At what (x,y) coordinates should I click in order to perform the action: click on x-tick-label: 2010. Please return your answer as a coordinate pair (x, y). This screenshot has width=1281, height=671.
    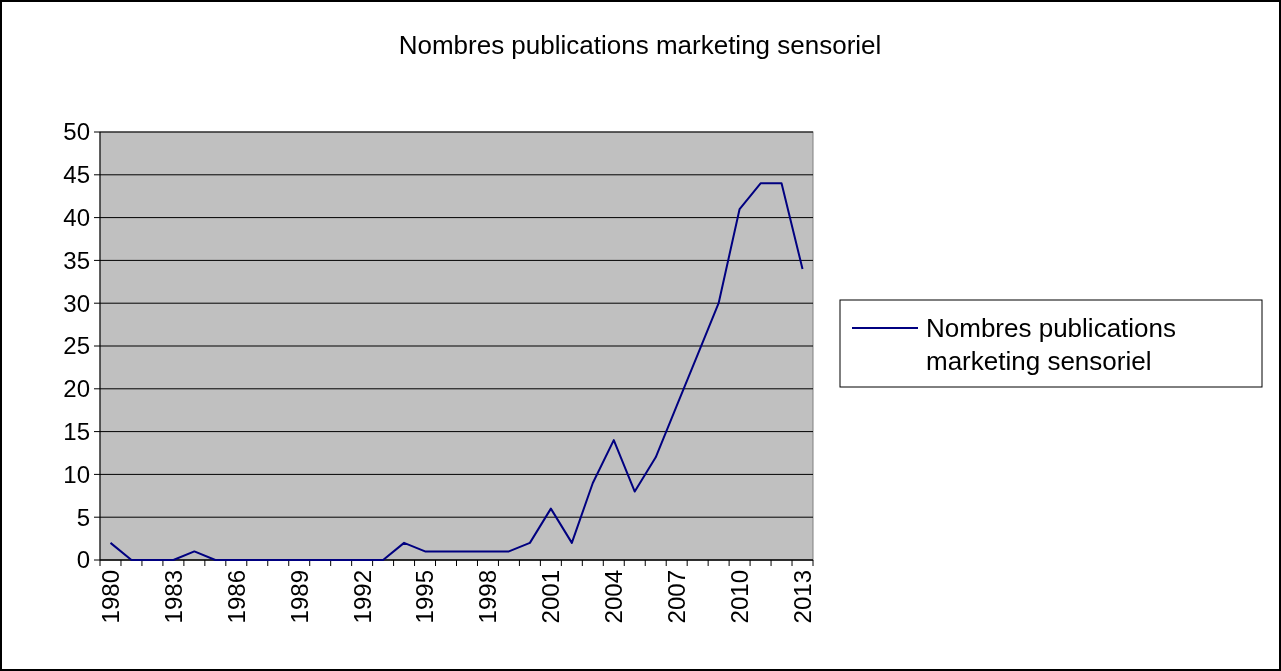
    Looking at the image, I should click on (739, 597).